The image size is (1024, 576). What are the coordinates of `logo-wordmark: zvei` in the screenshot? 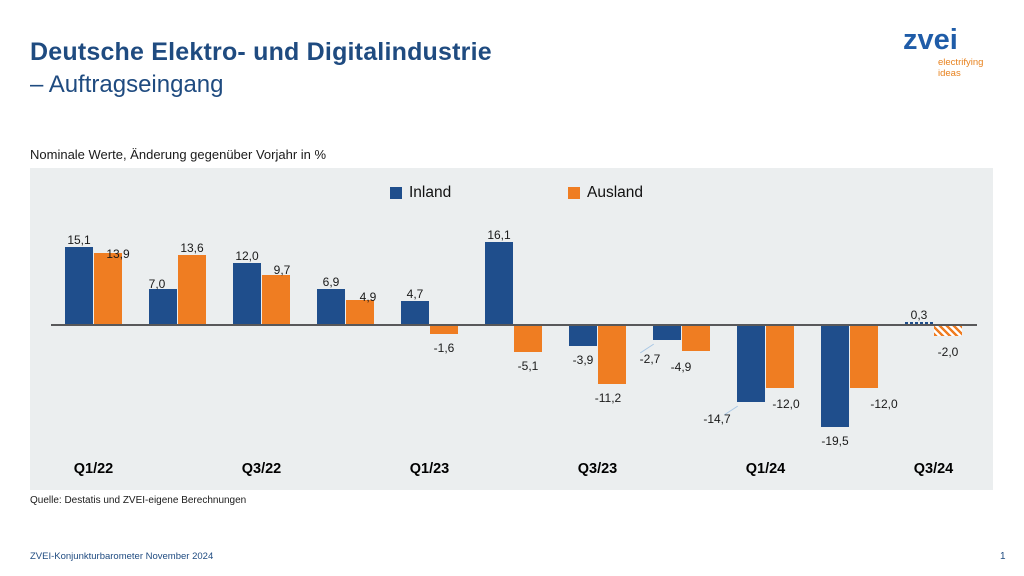 It's located at (930, 40).